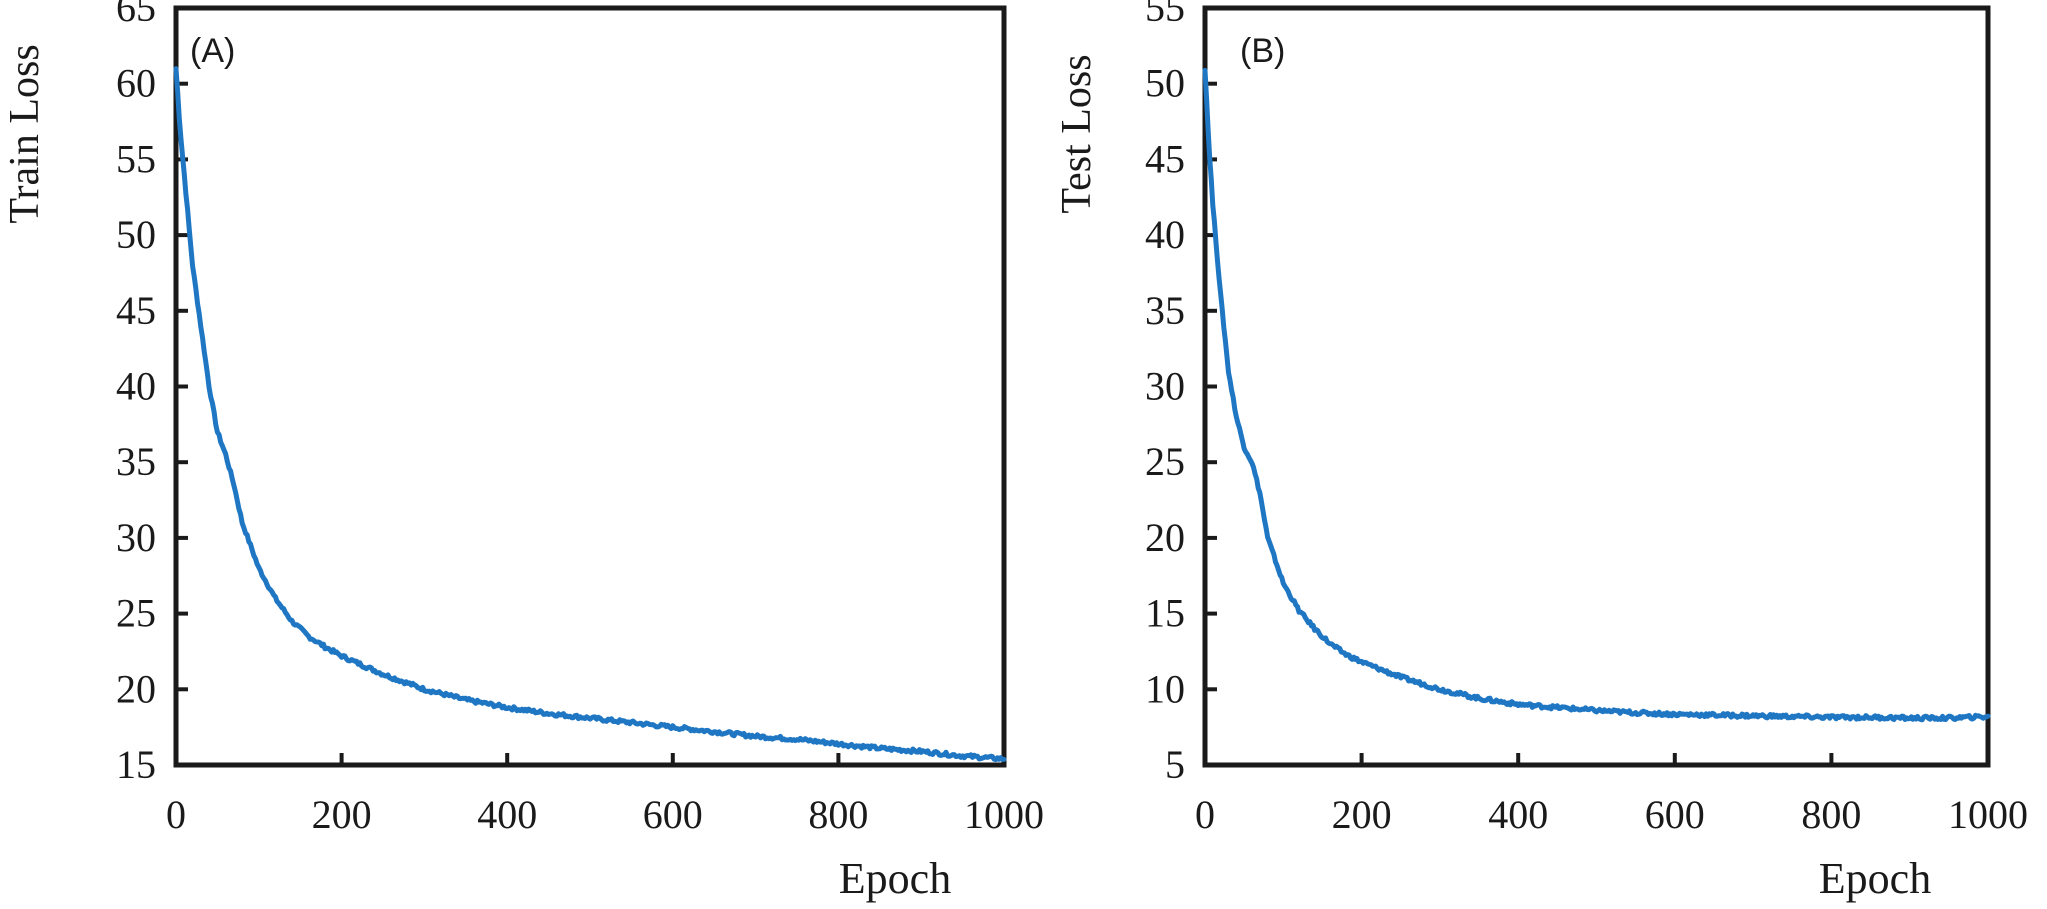 The width and height of the screenshot is (2047, 909). I want to click on panel-label: (A), so click(212, 51).